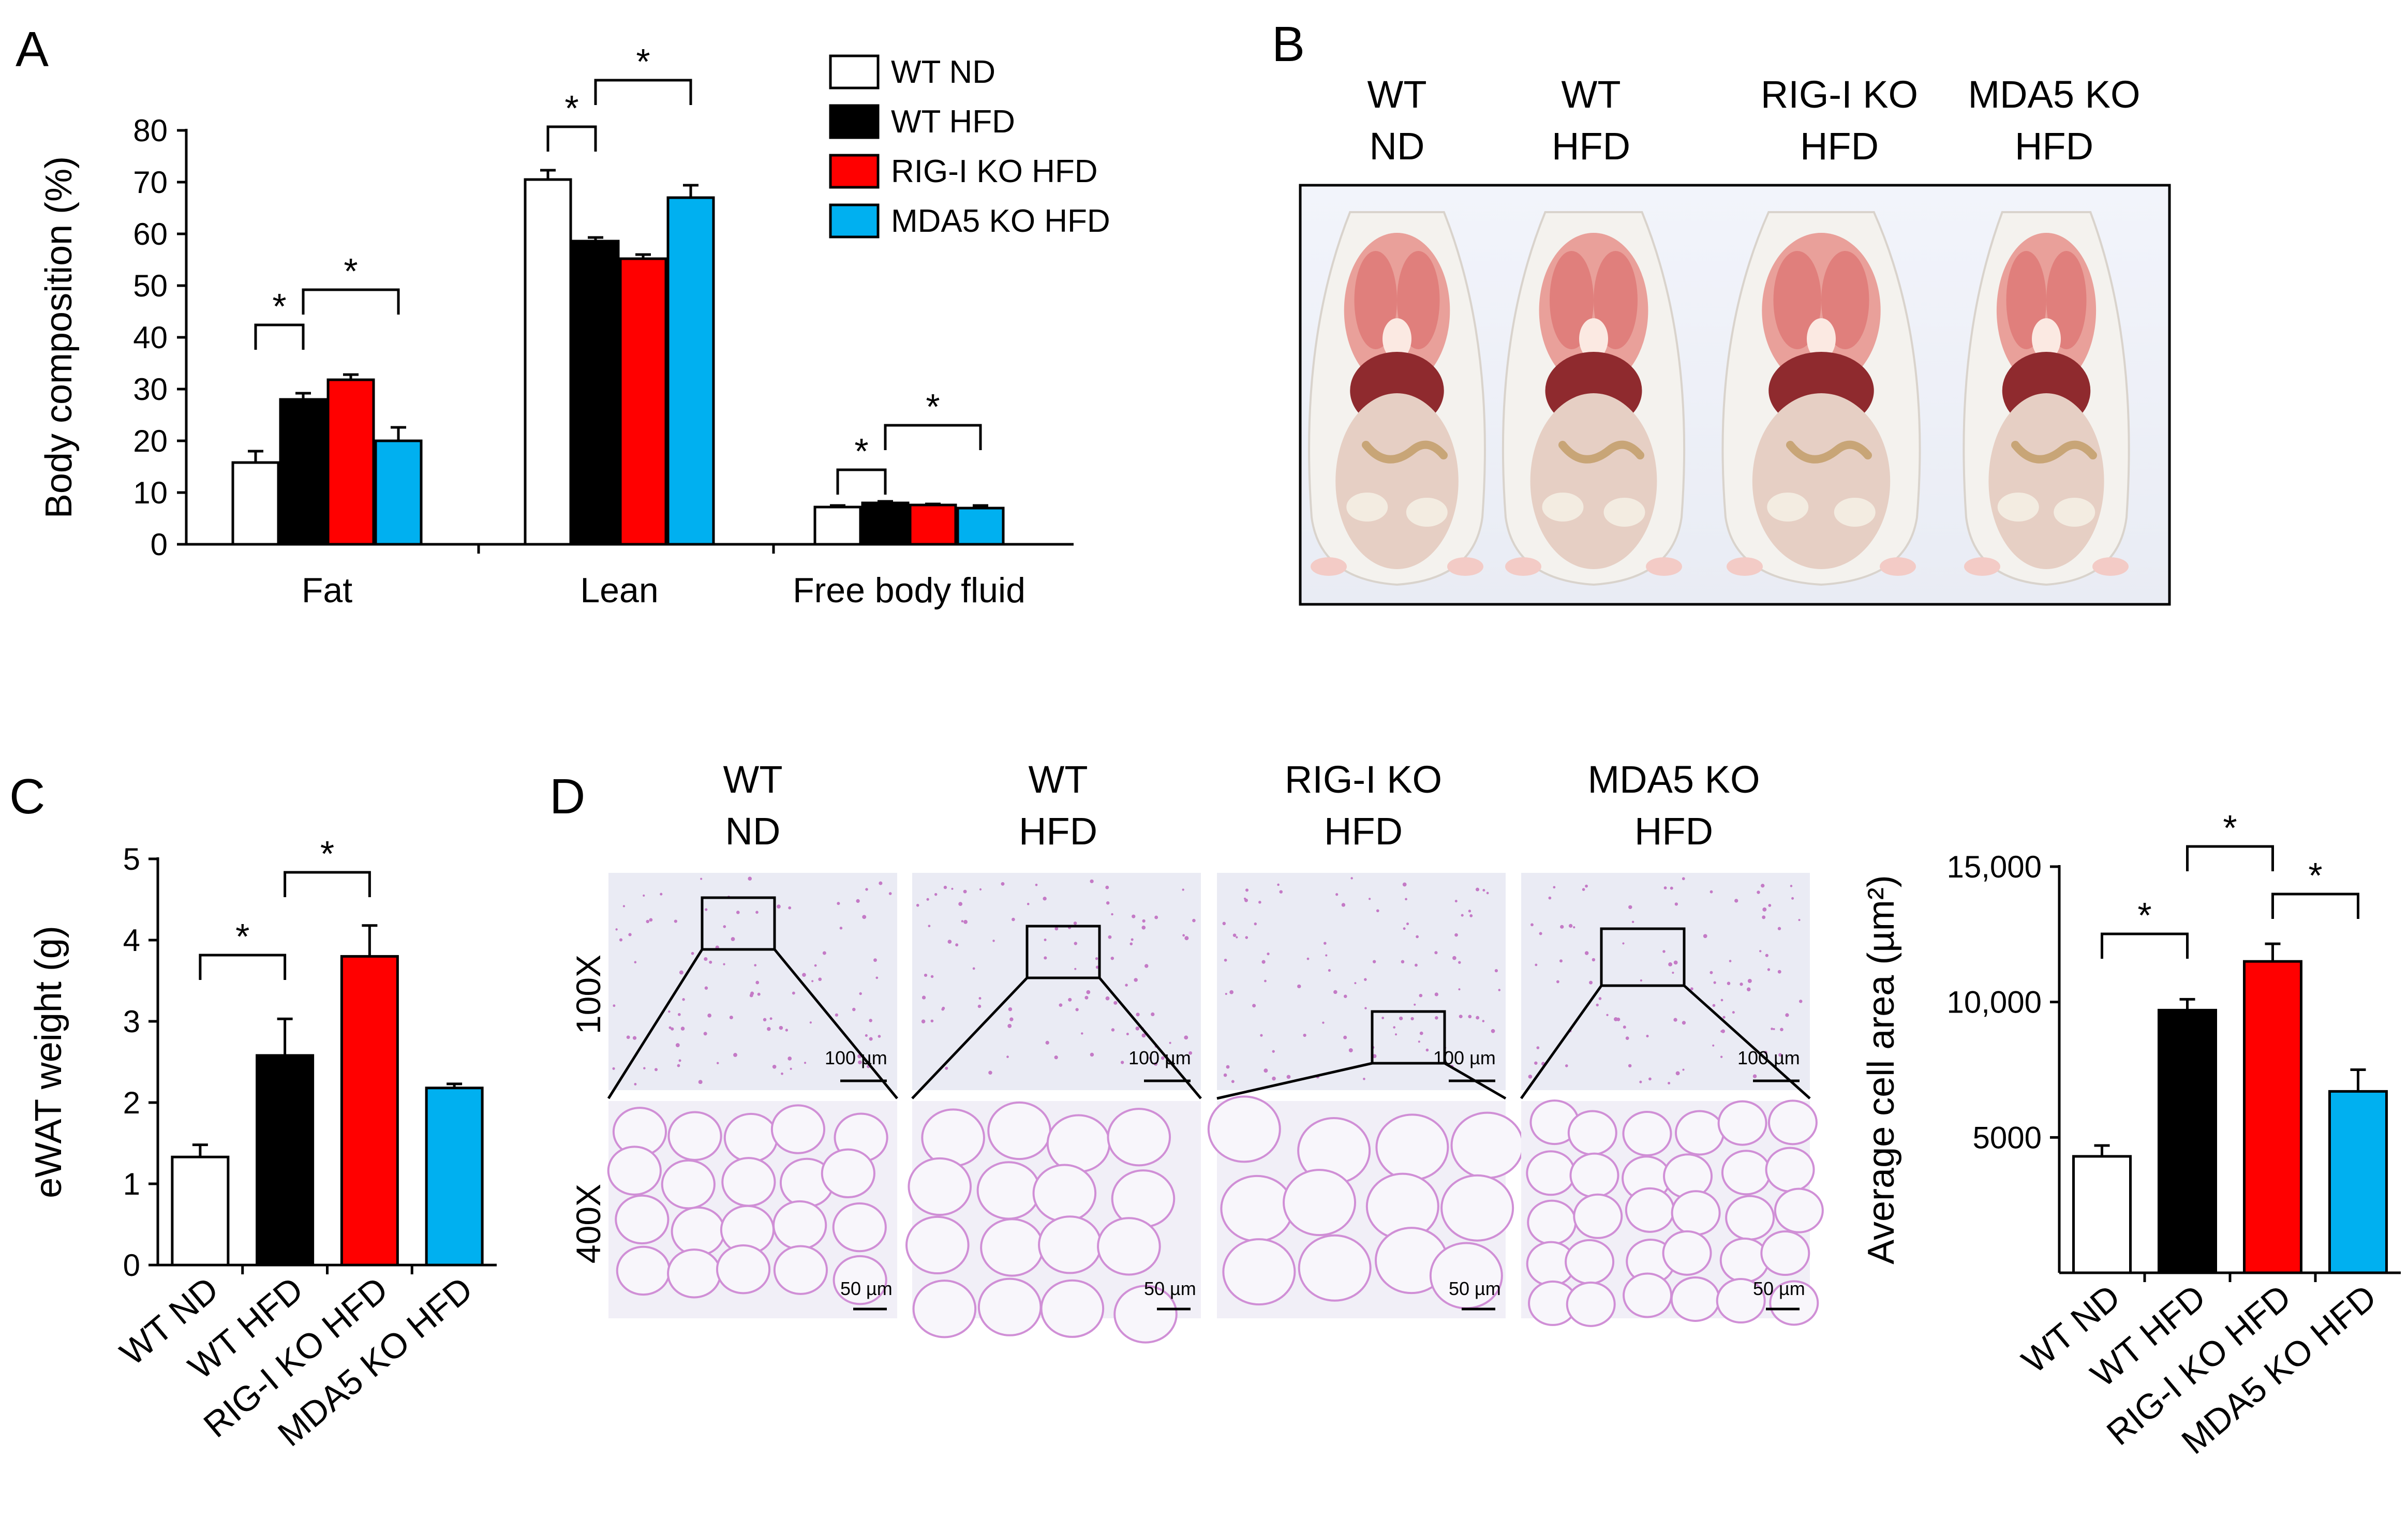  Describe the element at coordinates (1839, 146) in the screenshot. I see `panel-b-title-3-line2: HFD` at that location.